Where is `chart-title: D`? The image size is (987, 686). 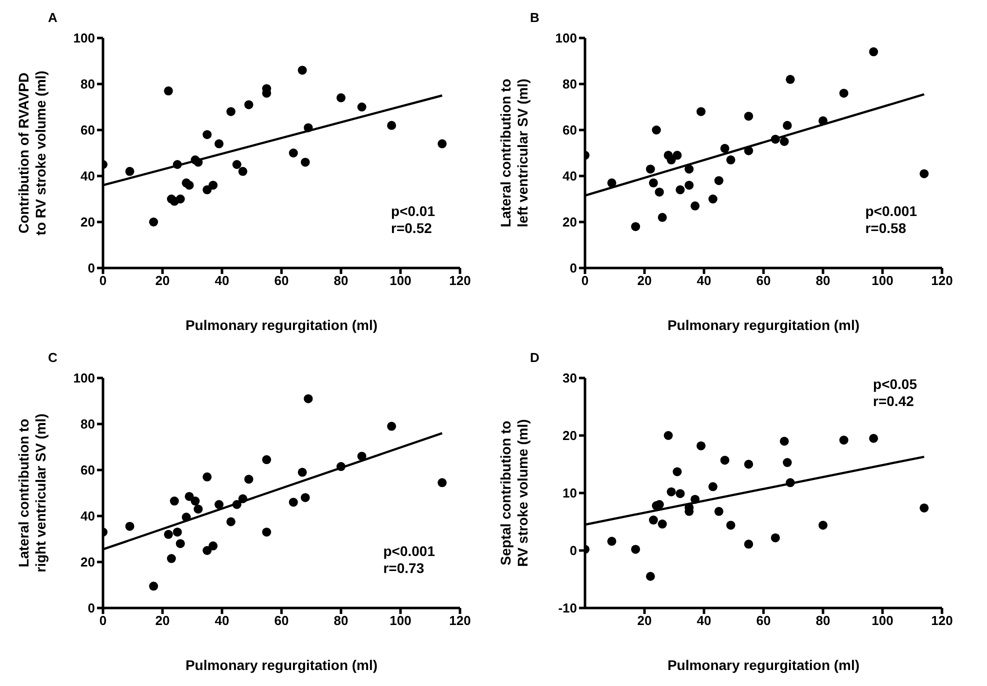
chart-title: D is located at coordinates (535, 357).